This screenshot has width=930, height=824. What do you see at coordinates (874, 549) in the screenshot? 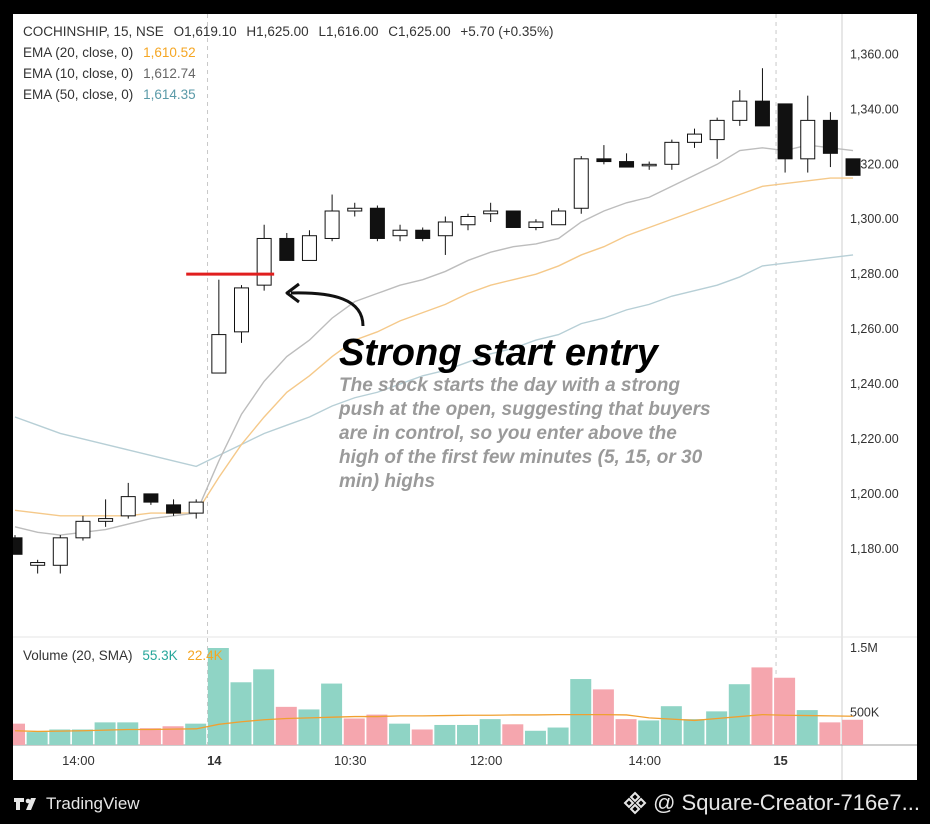
I see `y-tick-label: 1,180.00` at bounding box center [874, 549].